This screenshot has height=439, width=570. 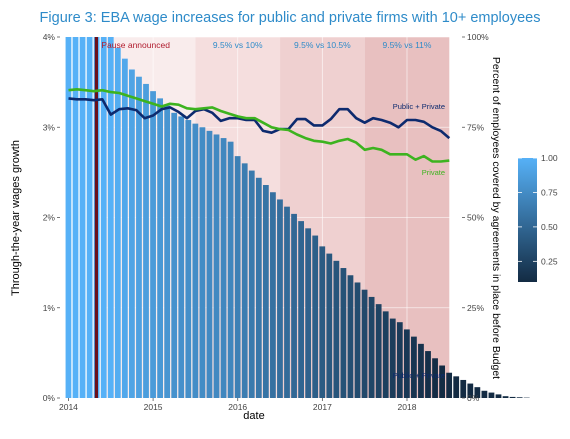 What do you see at coordinates (238, 45) in the screenshot?
I see `region-label: 9.5% vs 10%` at bounding box center [238, 45].